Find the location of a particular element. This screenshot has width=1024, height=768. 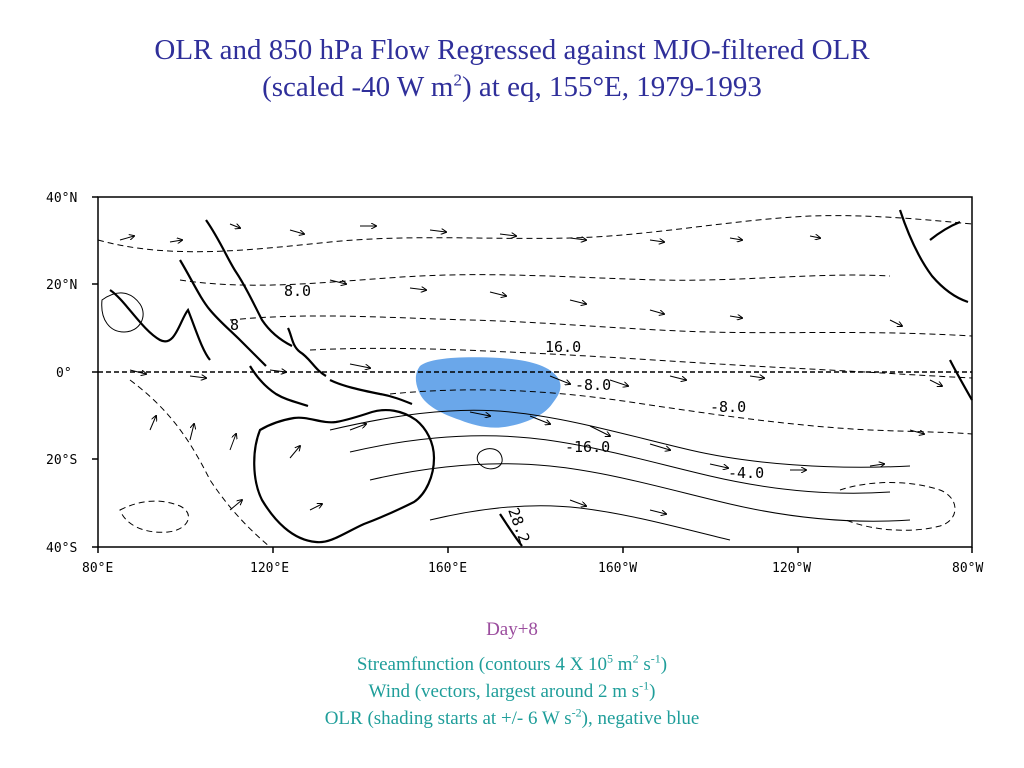

lat-tick-label: 0° is located at coordinates (64, 373).